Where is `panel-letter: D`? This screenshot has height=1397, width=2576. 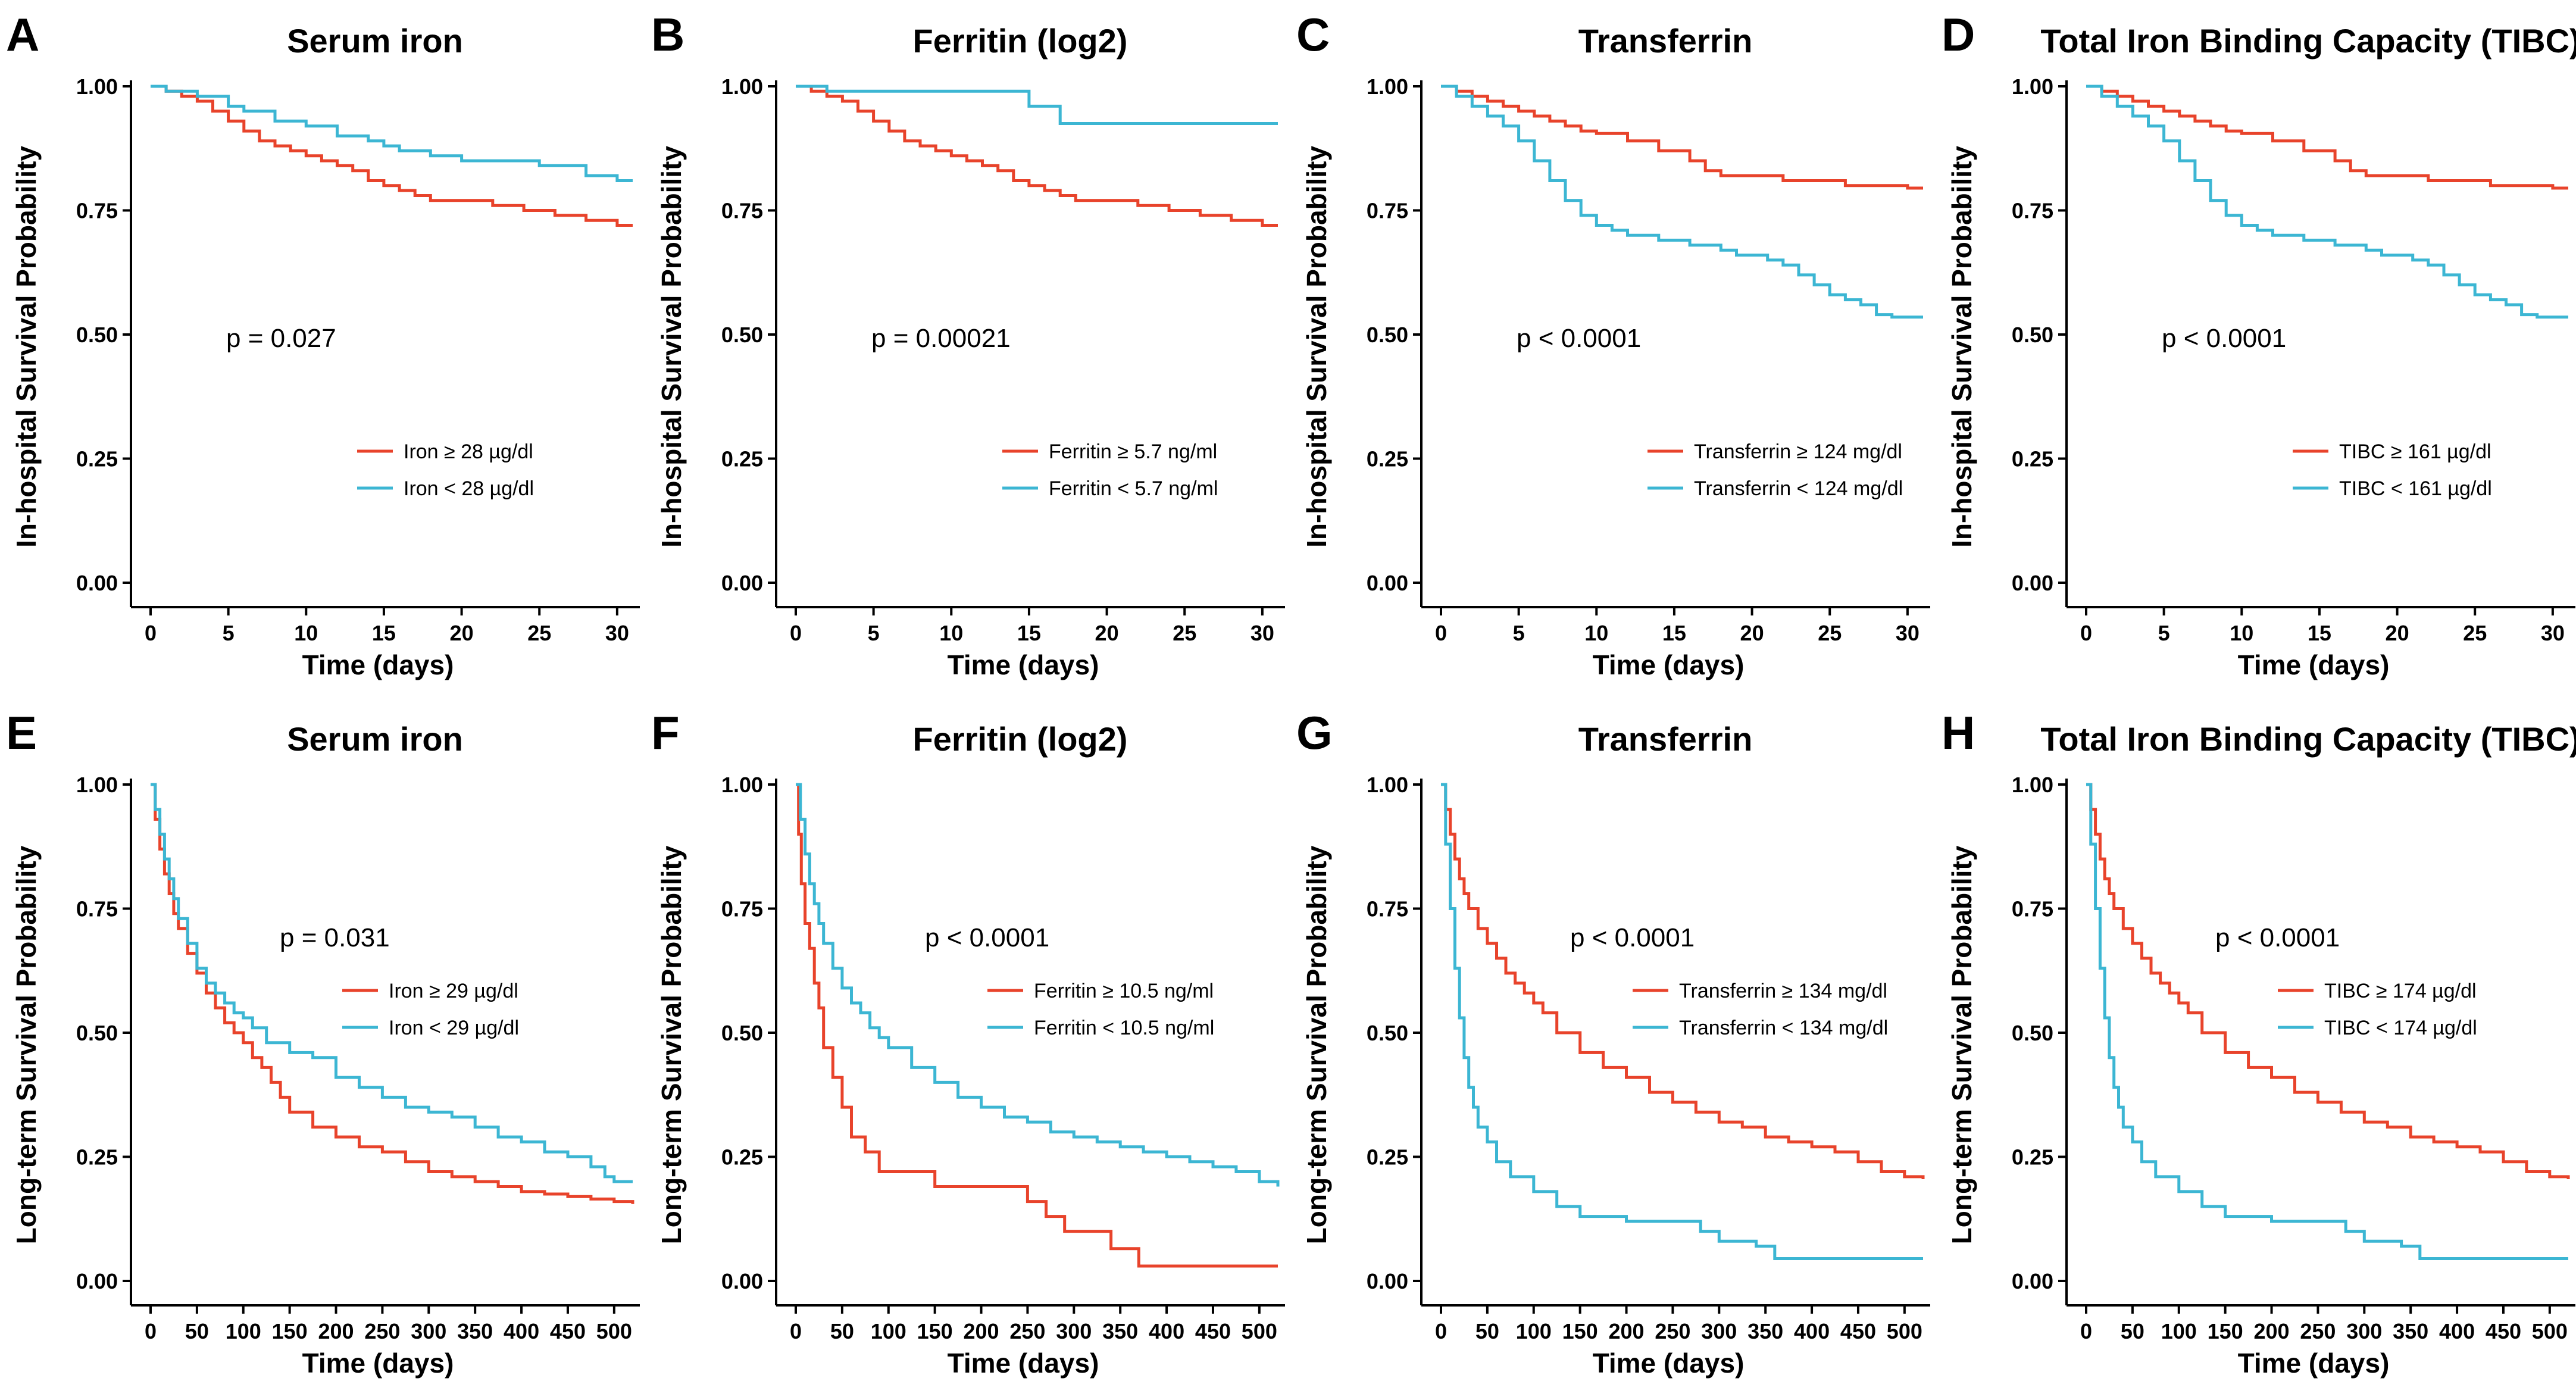 panel-letter: D is located at coordinates (1958, 34).